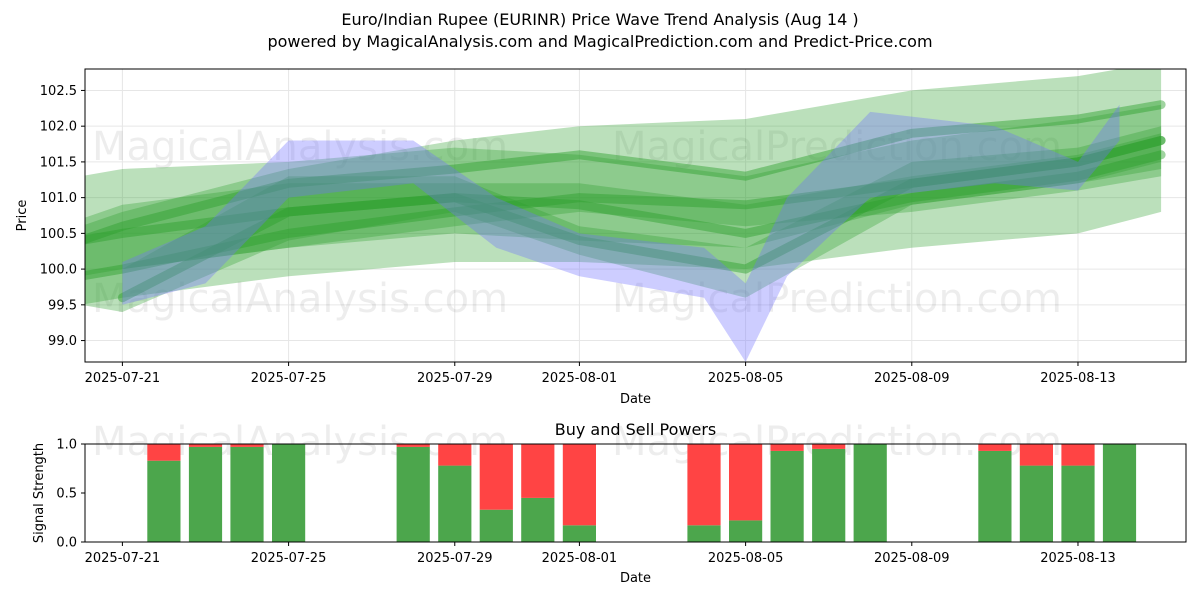 Image resolution: width=1200 pixels, height=600 pixels. I want to click on y-tick-label: 100.5, so click(58, 234).